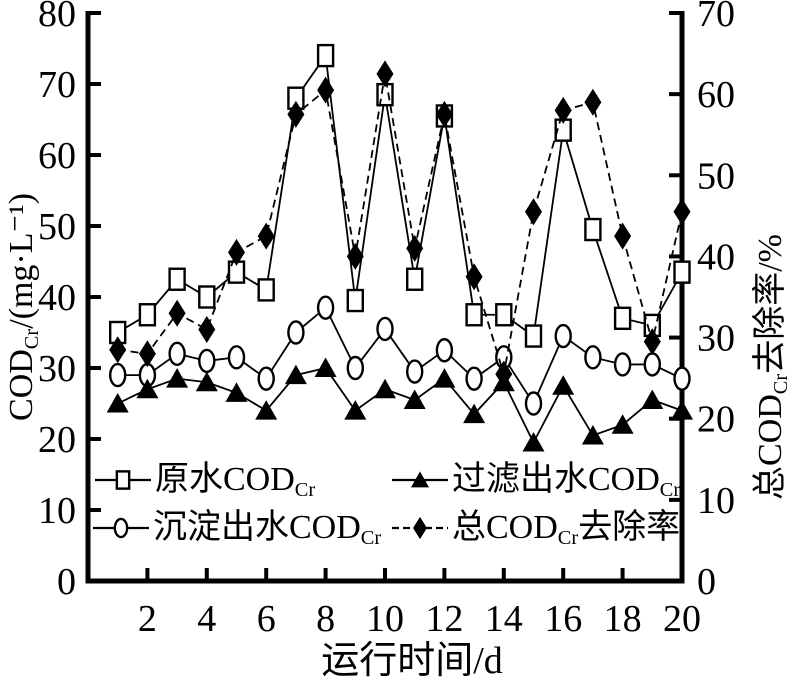  What do you see at coordinates (325, 619) in the screenshot?
I see `x-axis-tick-label: 8` at bounding box center [325, 619].